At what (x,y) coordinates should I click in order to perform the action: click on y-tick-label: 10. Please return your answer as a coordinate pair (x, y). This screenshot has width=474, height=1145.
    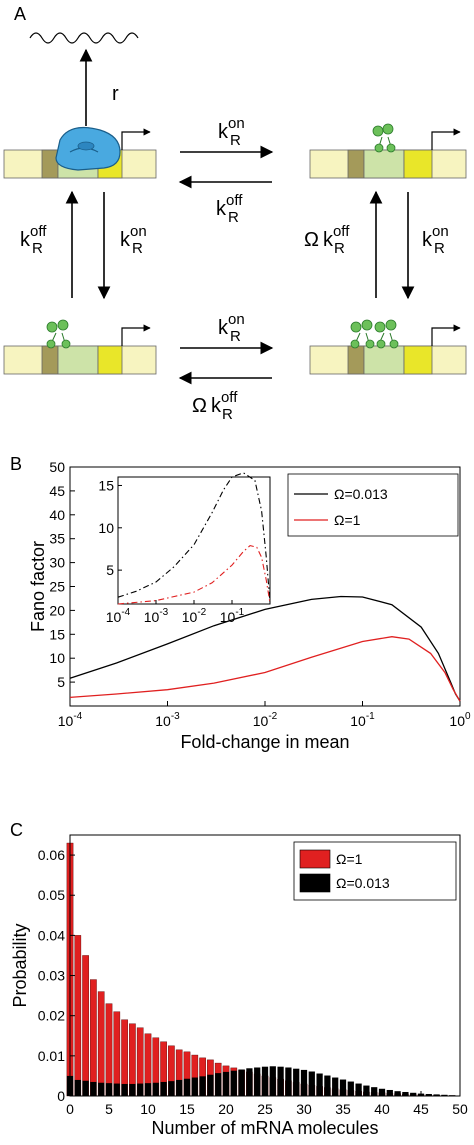
    Looking at the image, I should click on (57, 658).